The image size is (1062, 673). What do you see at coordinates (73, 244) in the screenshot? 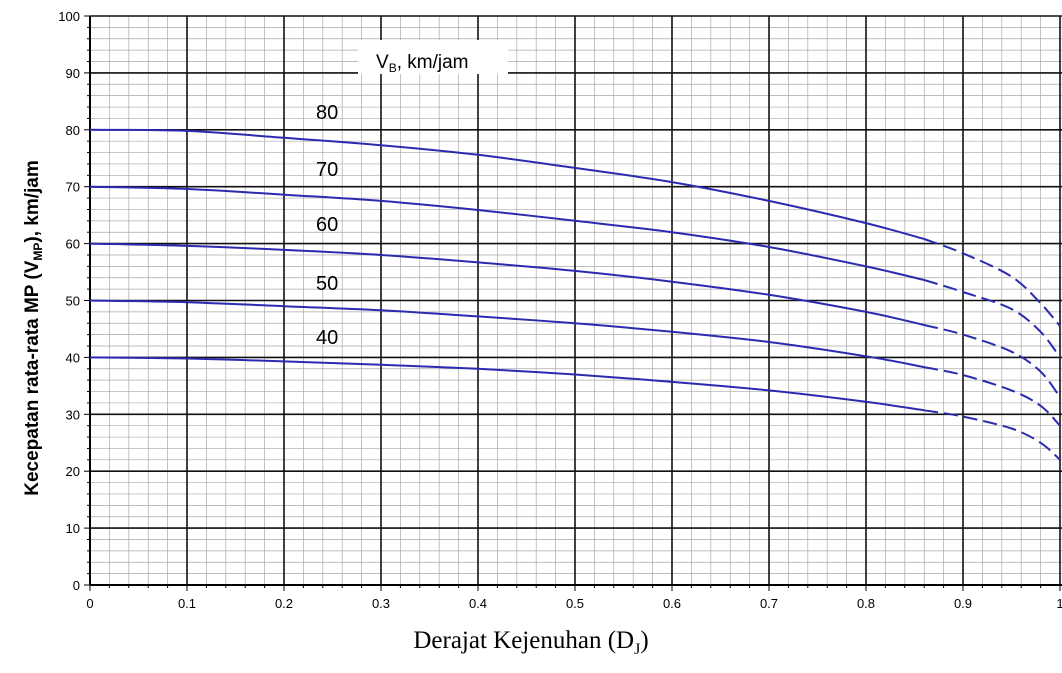
I see `y-tick-label: 60` at bounding box center [73, 244].